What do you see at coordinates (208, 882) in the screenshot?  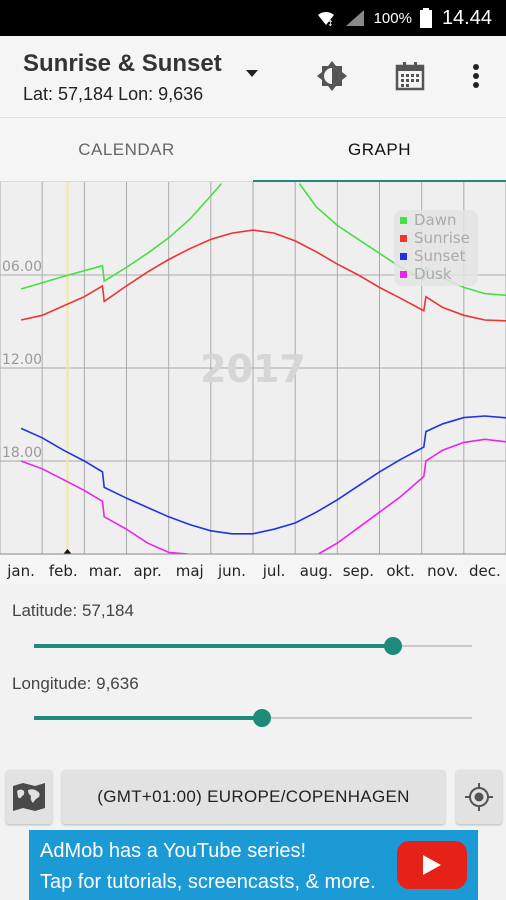 I see `ad-line-2: Tap for tutorials, screencasts, & more.` at bounding box center [208, 882].